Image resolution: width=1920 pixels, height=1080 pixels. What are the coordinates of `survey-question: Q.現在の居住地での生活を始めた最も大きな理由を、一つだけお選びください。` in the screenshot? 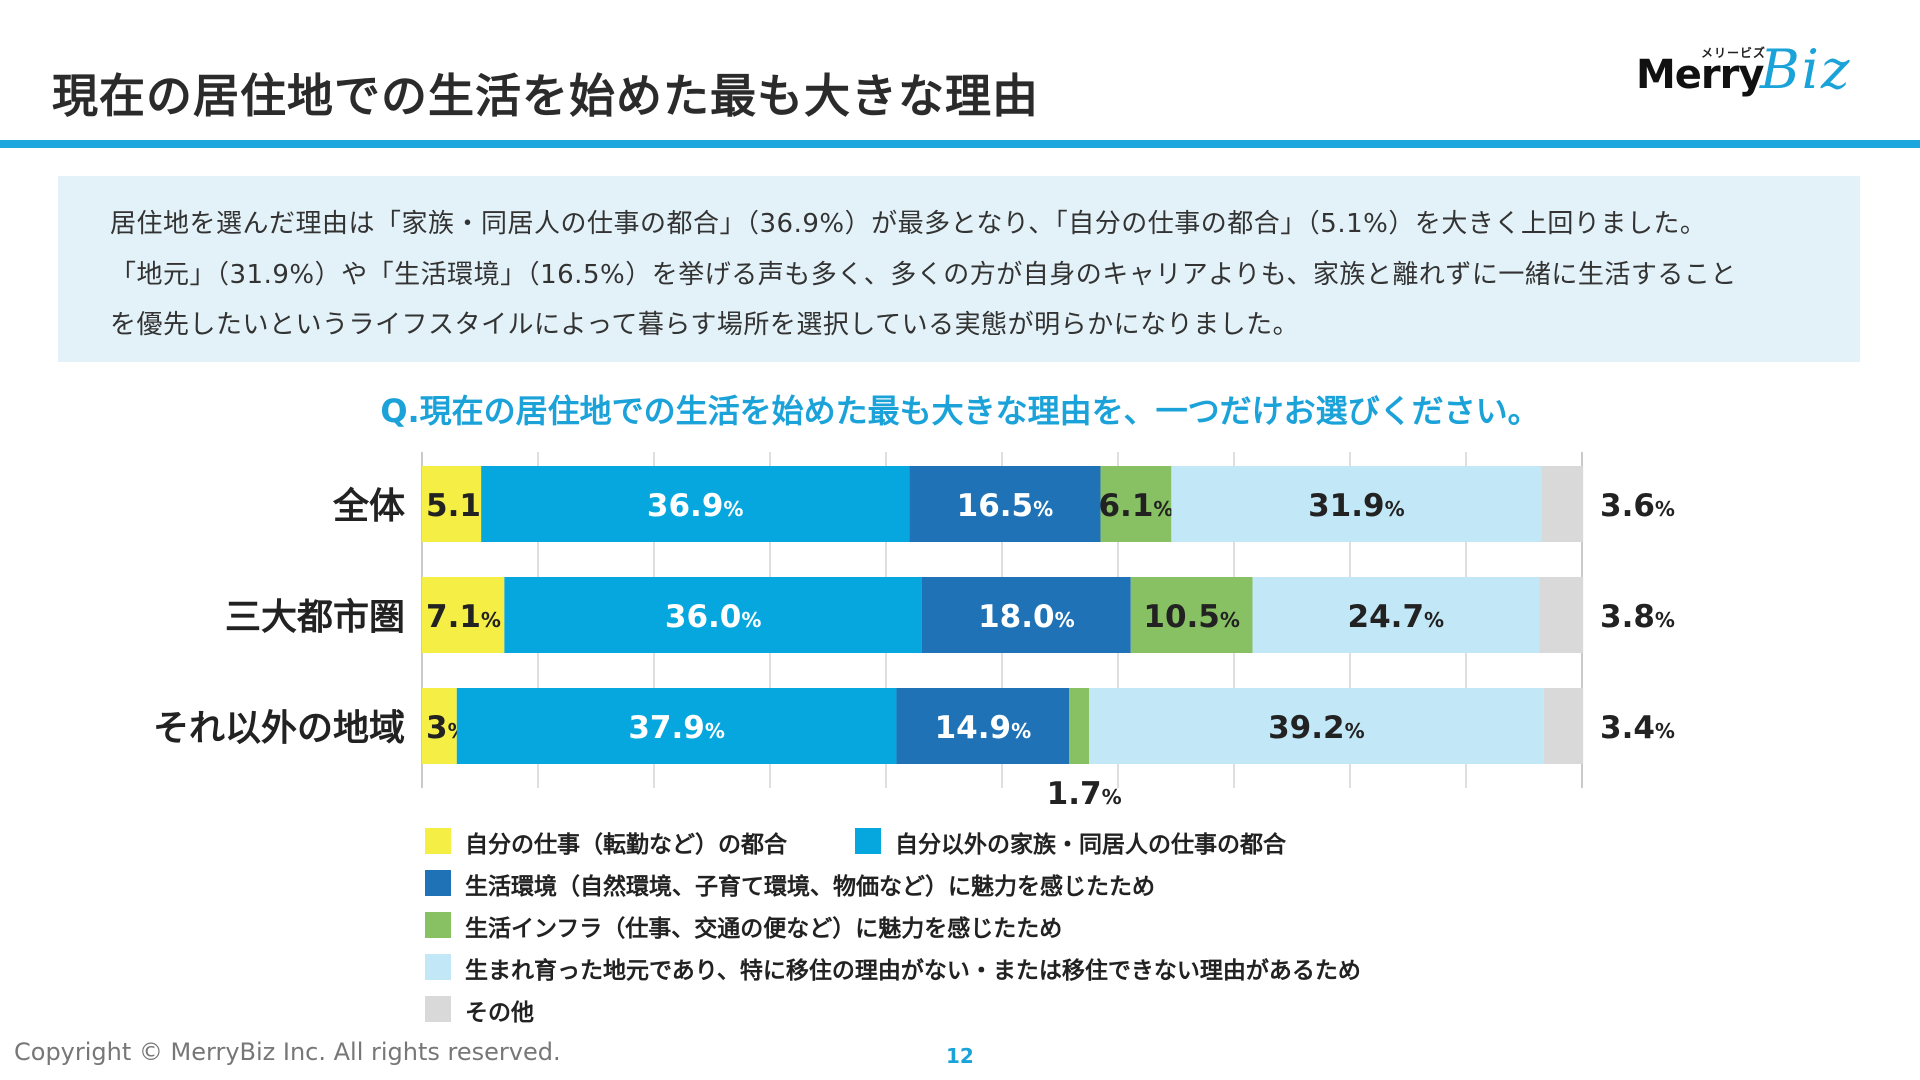 It's located at (960, 411).